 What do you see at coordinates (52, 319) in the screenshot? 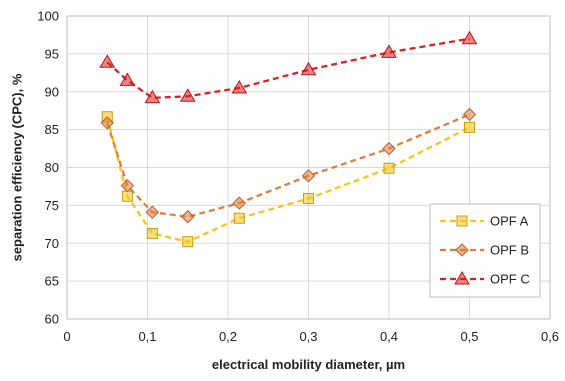
I see `y-tick-label: 60` at bounding box center [52, 319].